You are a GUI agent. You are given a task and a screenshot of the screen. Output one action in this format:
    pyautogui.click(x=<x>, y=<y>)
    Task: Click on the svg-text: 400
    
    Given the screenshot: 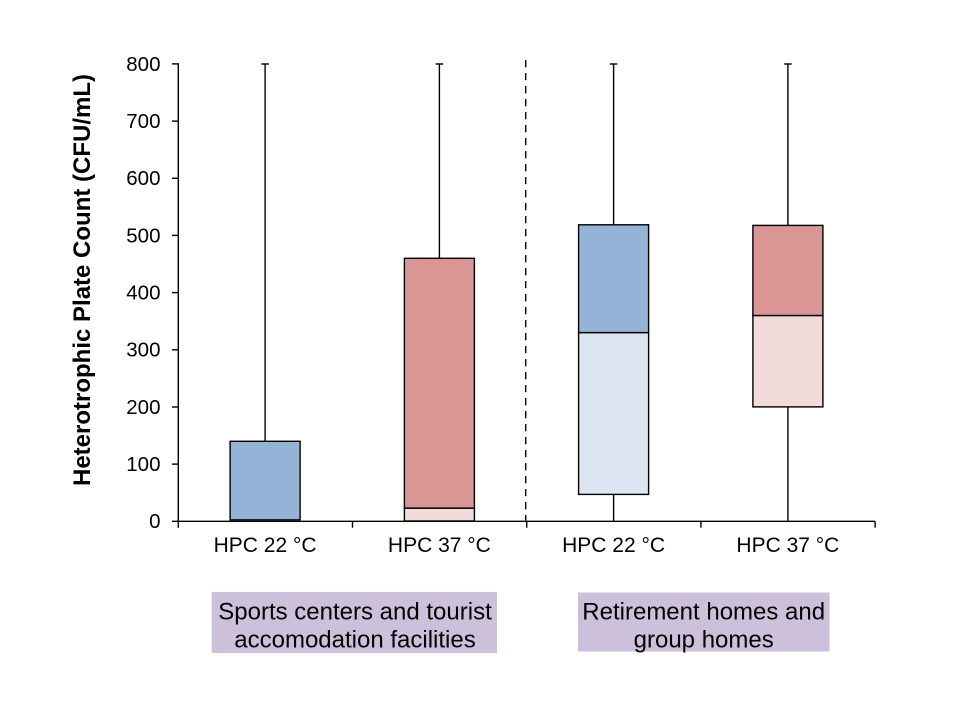 What is the action you would take?
    pyautogui.click(x=143, y=293)
    